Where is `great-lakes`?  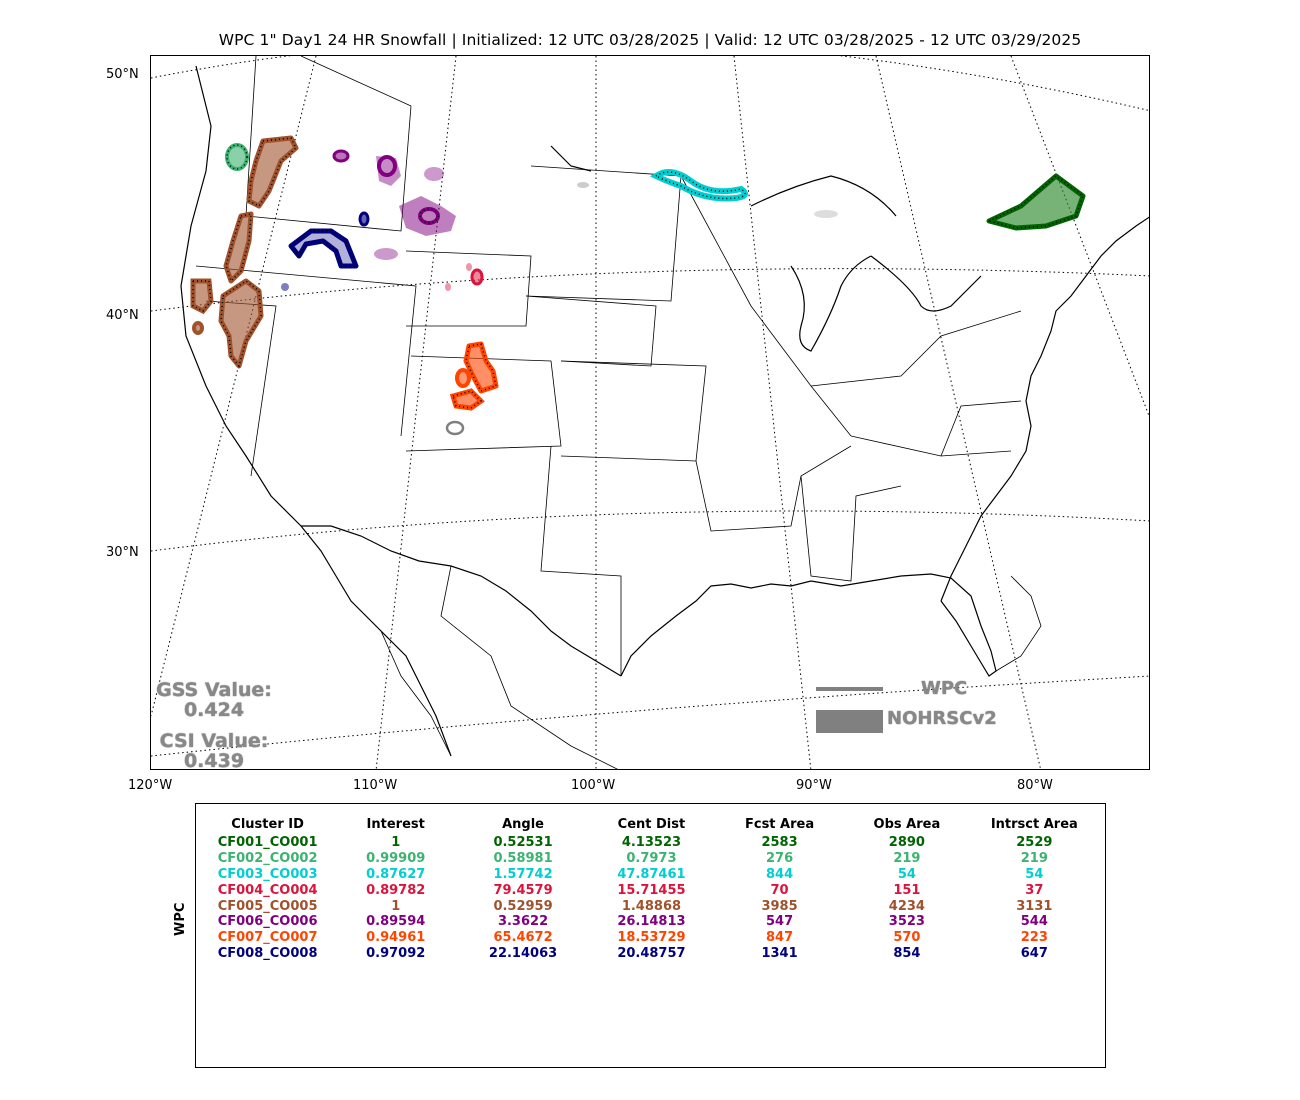
great-lakes is located at coordinates (831, 303).